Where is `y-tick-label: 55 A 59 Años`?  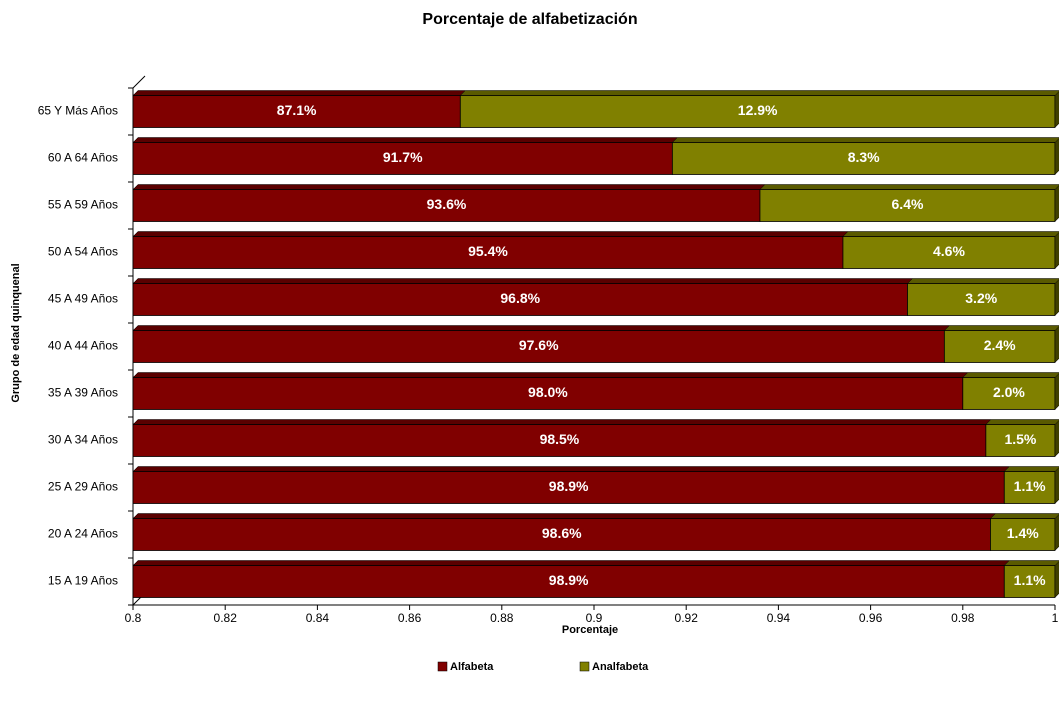
y-tick-label: 55 A 59 Años is located at coordinates (83, 205).